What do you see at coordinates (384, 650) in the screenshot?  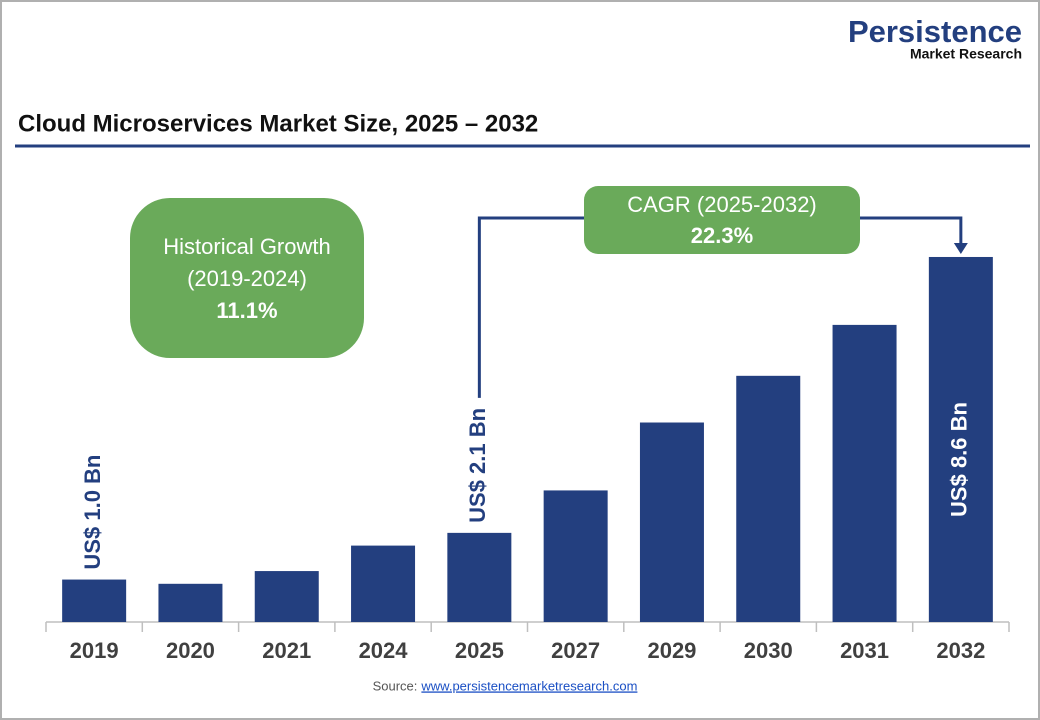 I see `x-tick-label: 2024` at bounding box center [384, 650].